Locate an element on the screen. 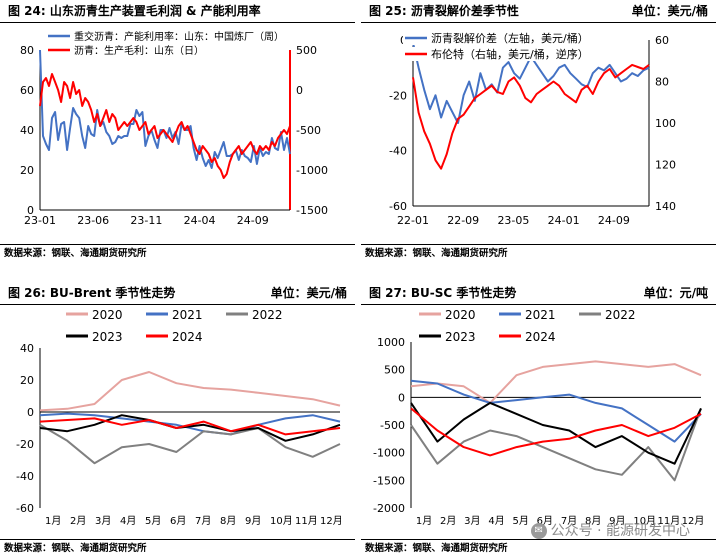  x-tick-label: 6月 is located at coordinates (178, 521).